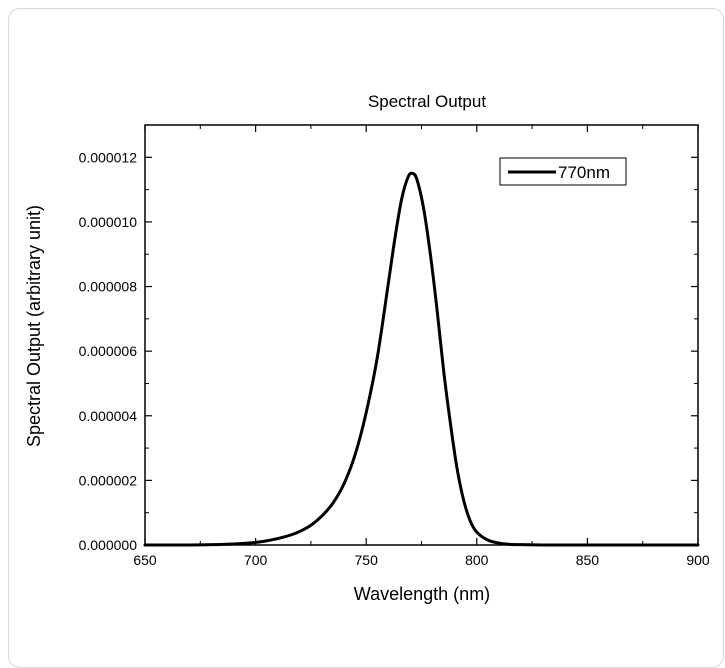 Image resolution: width=725 pixels, height=668 pixels. I want to click on x-tick-label: 900, so click(698, 560).